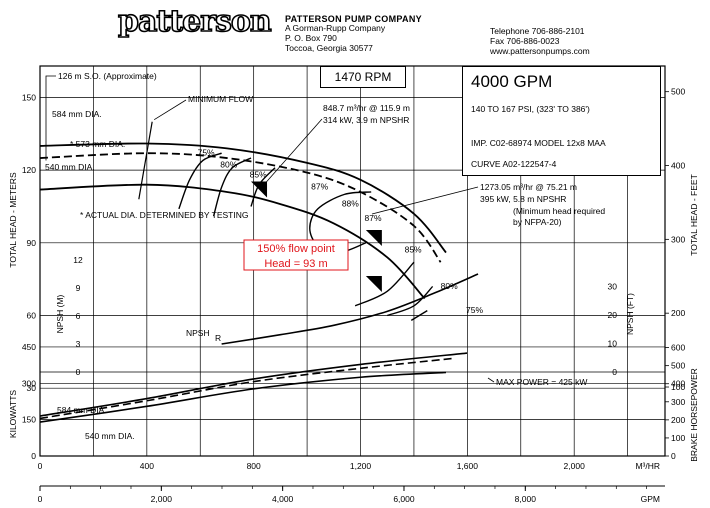 The height and width of the screenshot is (508, 710). I want to click on head-tick-label-ft: 200, so click(678, 313).